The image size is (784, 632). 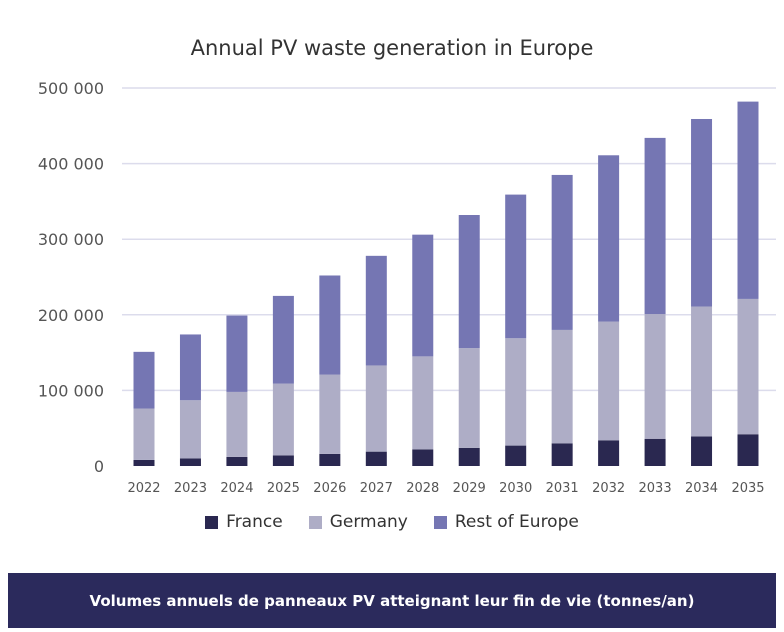 What do you see at coordinates (747, 488) in the screenshot?
I see `x-tick-label: 2035` at bounding box center [747, 488].